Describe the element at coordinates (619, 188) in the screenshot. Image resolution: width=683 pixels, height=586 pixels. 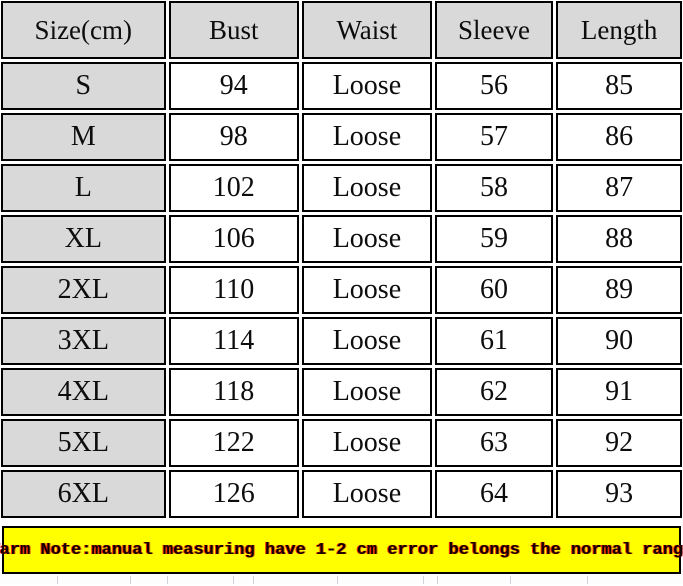
I see `length-cell: 87` at that location.